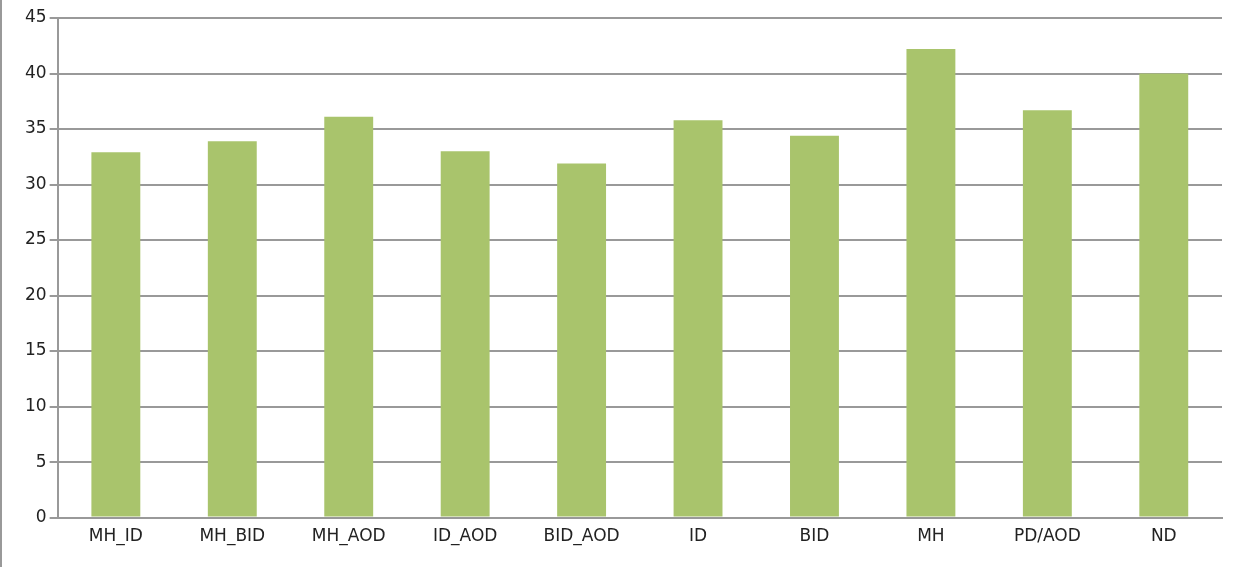 This screenshot has width=1248, height=567. I want to click on y-tick-label: 35, so click(35, 127).